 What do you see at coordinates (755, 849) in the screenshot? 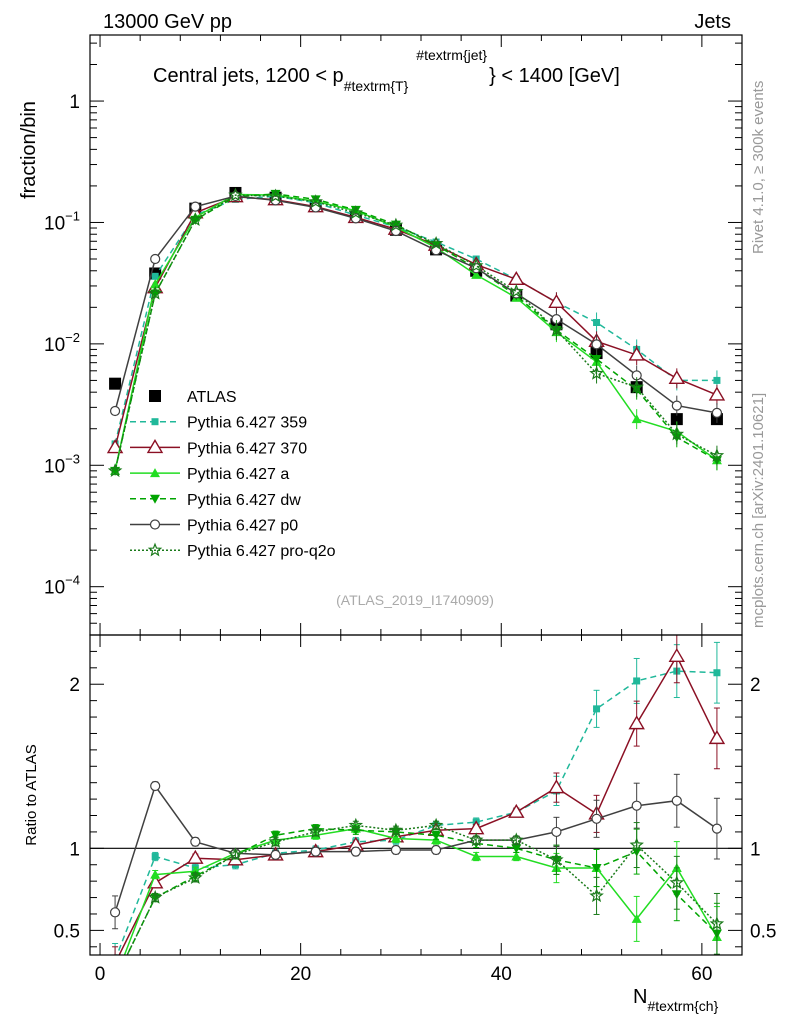
I see `y-tick-label-right: 1` at bounding box center [755, 849].